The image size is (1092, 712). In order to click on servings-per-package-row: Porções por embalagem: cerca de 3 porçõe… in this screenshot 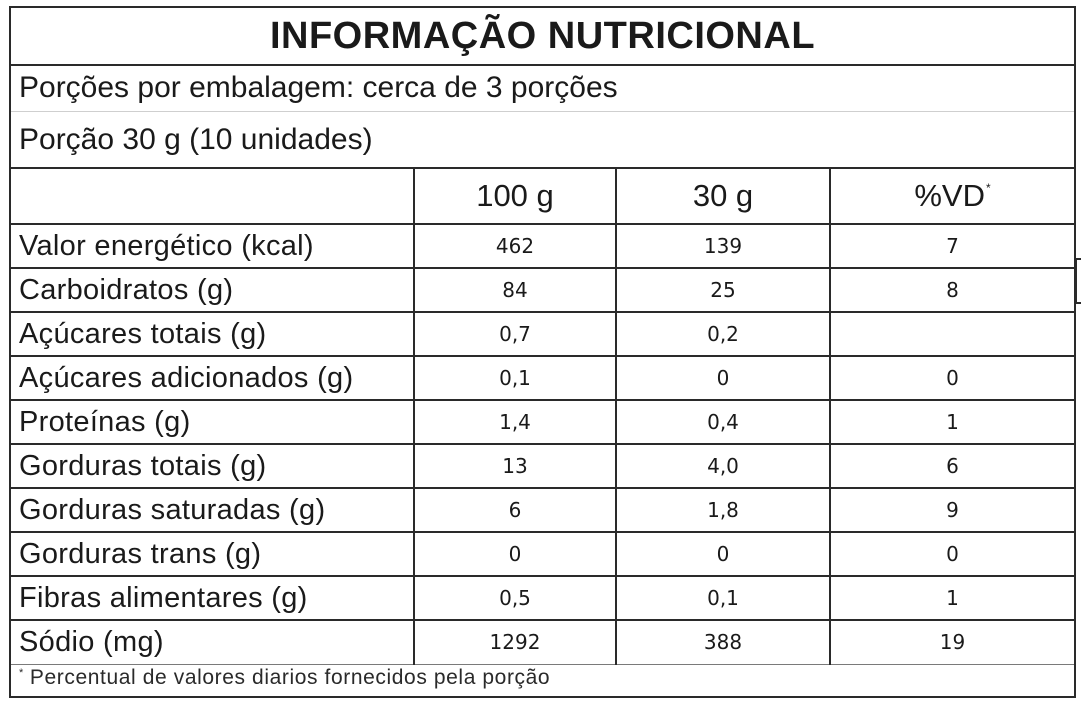, I will do `click(542, 88)`.